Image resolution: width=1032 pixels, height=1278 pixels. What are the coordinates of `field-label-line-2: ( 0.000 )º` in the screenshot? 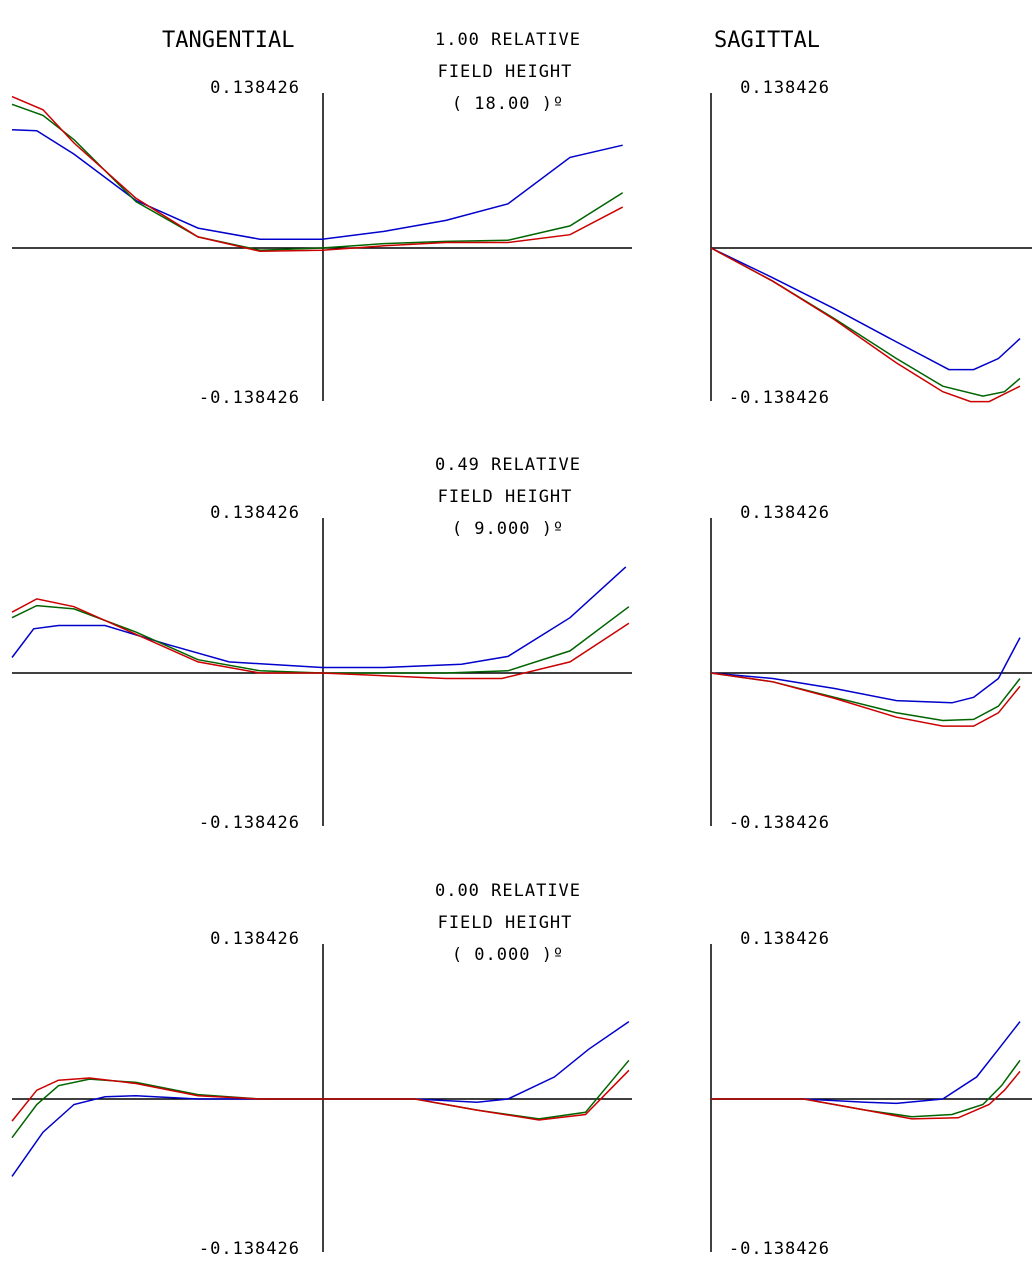 It's located at (508, 955).